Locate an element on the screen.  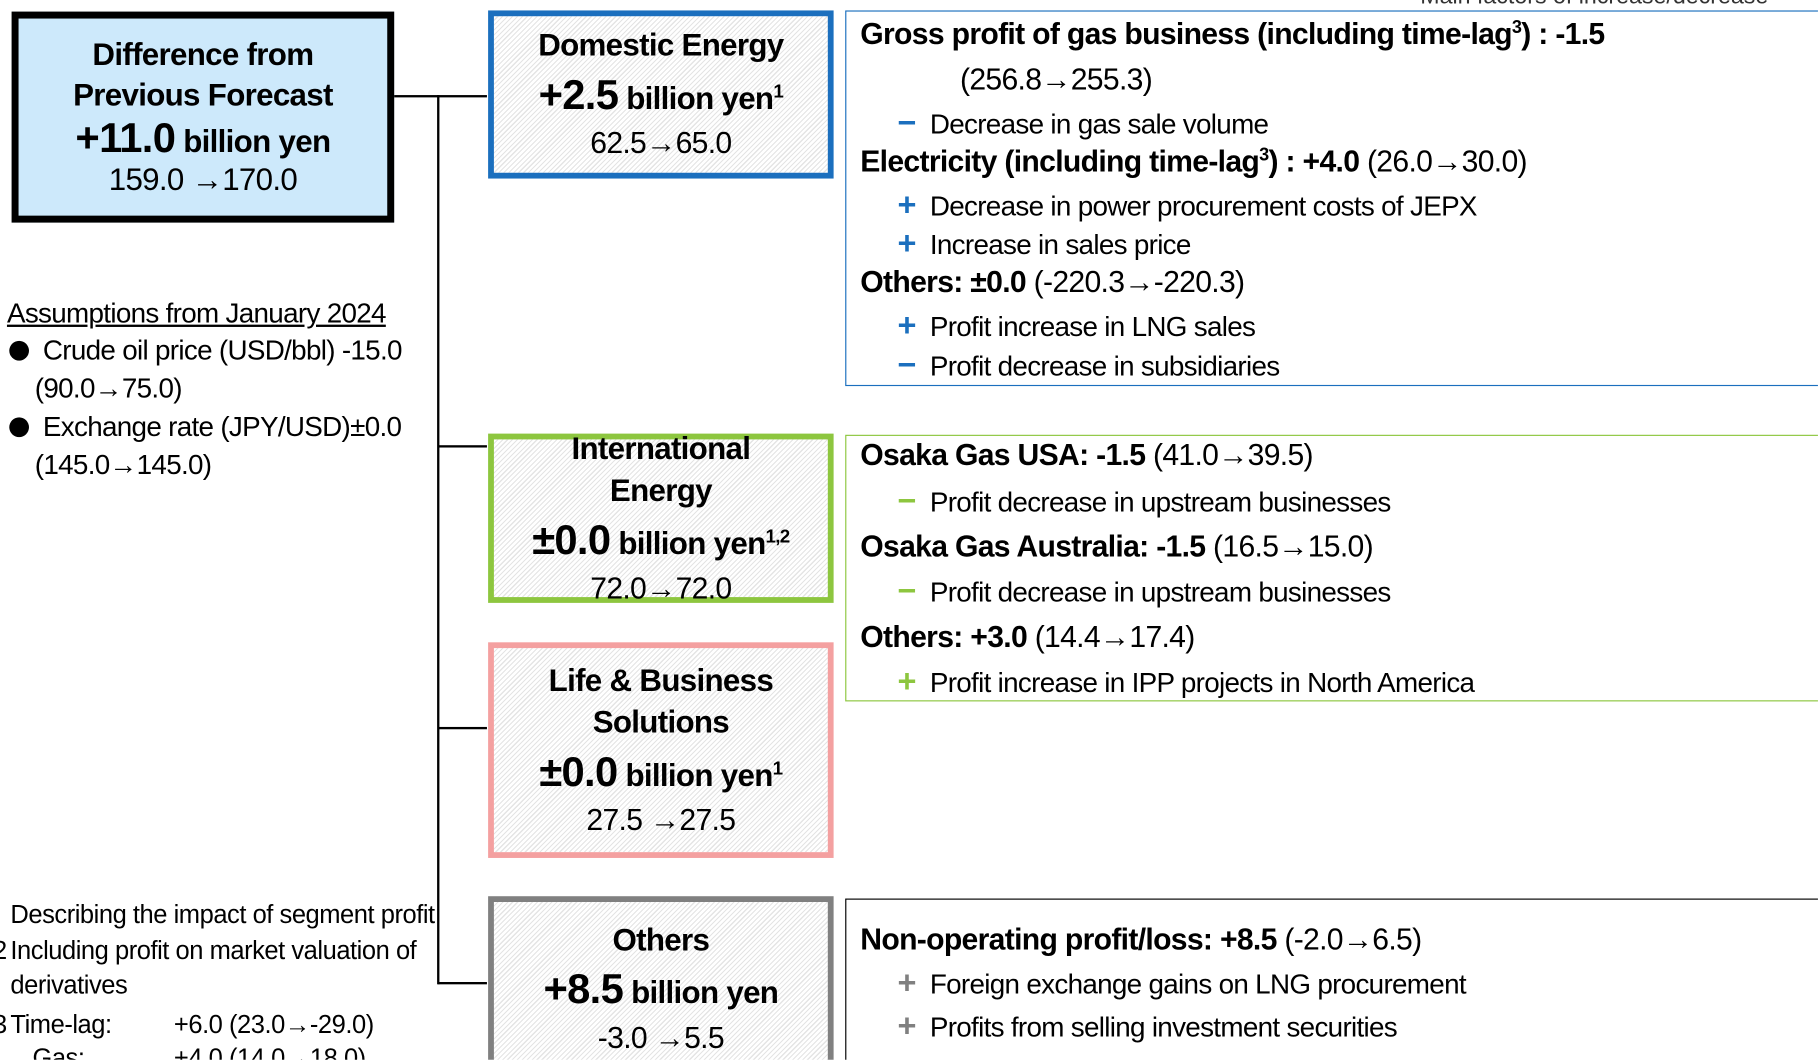
detail-heading: (256.8→255.3) is located at coordinates (1056, 79).